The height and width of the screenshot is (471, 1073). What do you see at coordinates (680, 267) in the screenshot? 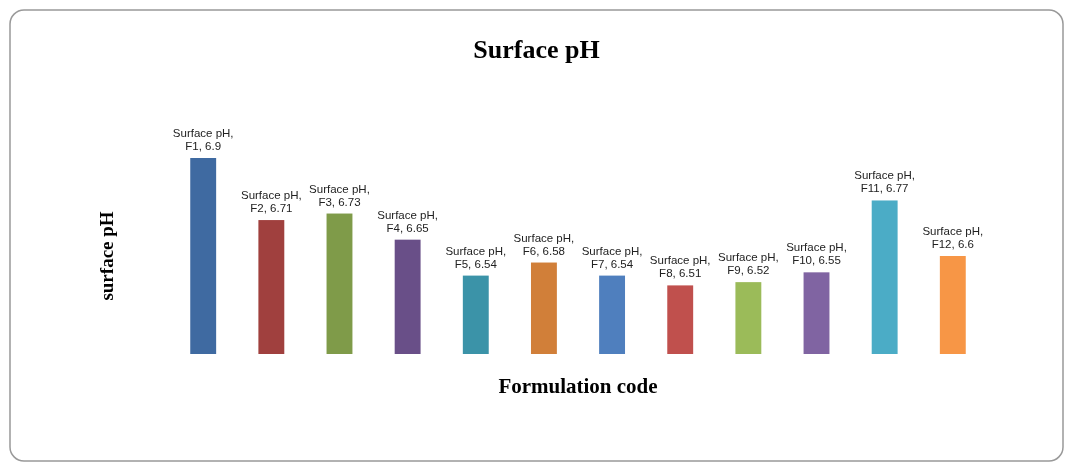
I see `data-label: Surface pH, F8, 6.51` at bounding box center [680, 267].